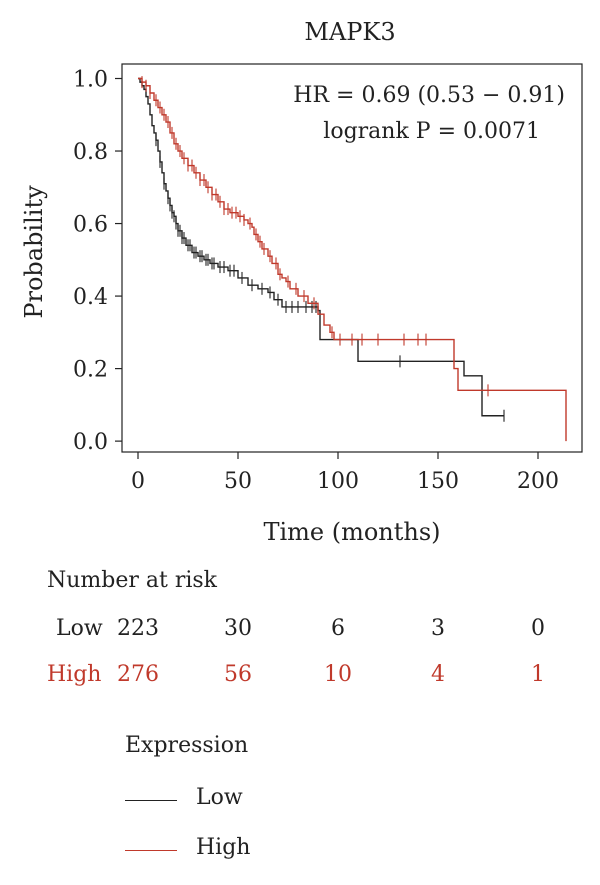  I want to click on y-tick-label: 0.2, so click(90, 370).